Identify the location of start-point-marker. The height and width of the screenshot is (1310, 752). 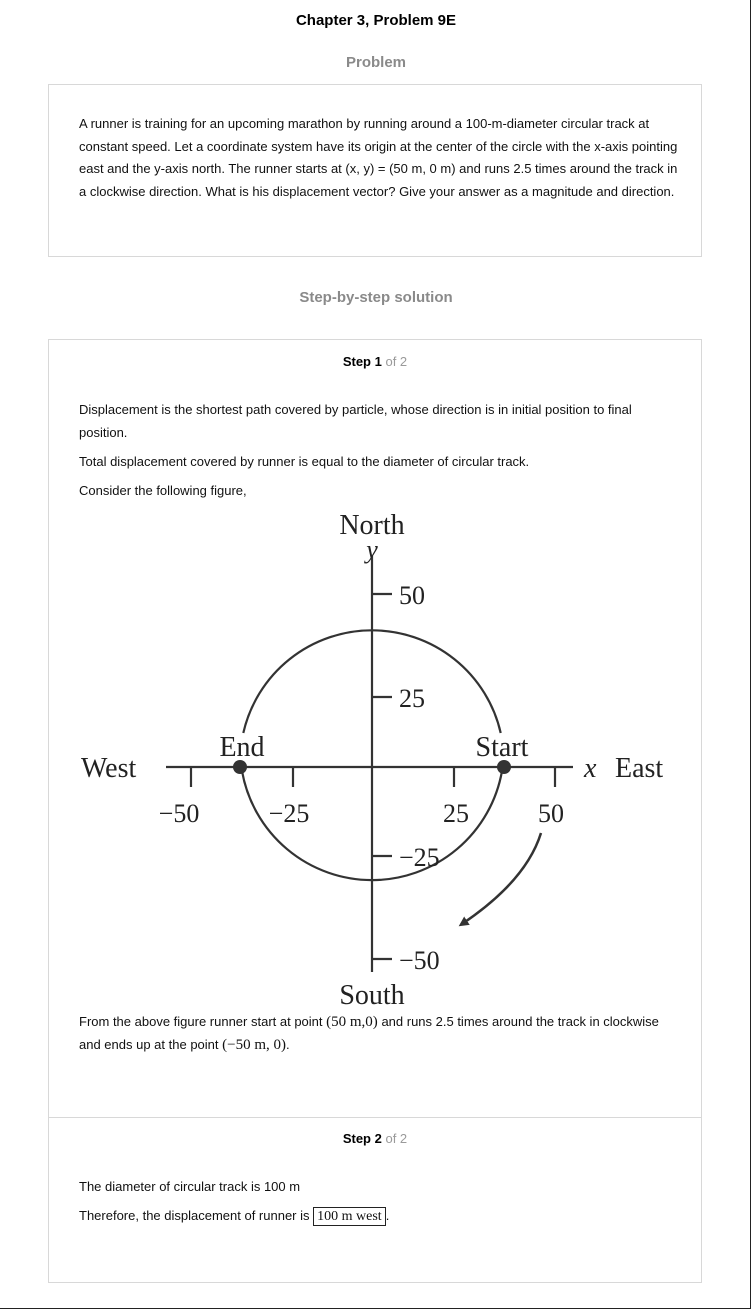
(504, 767).